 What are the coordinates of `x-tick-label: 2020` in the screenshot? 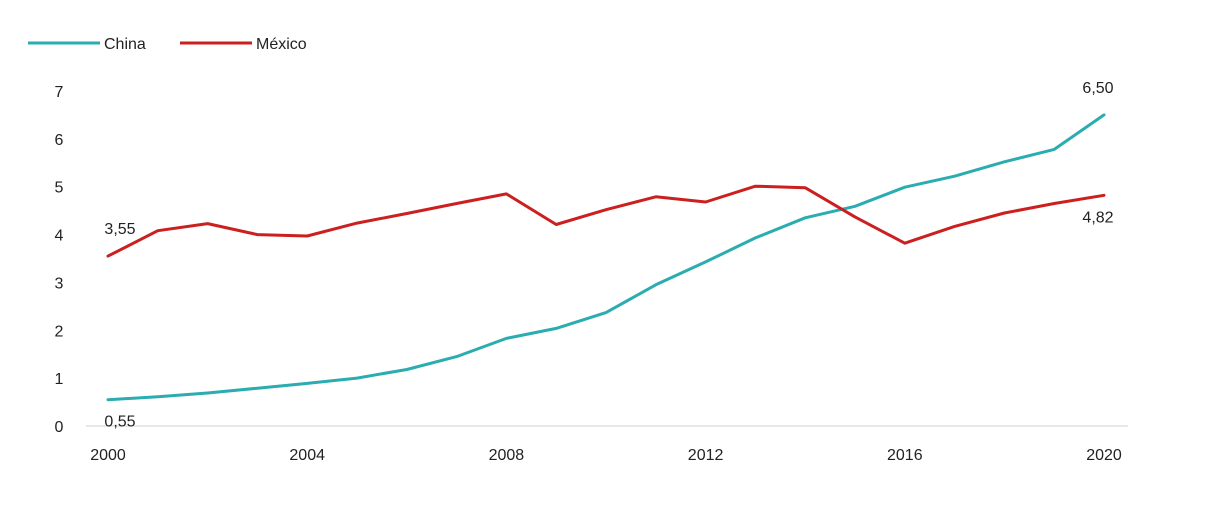 It's located at (1104, 455).